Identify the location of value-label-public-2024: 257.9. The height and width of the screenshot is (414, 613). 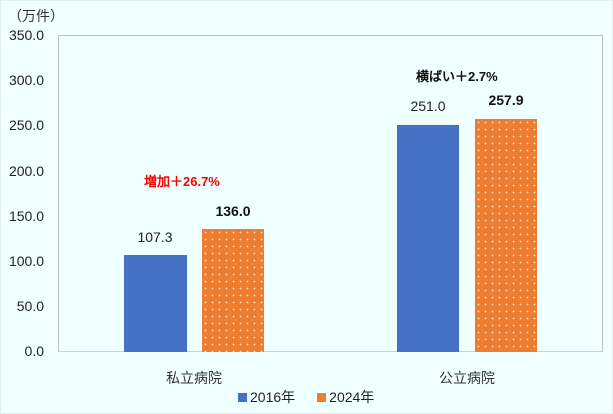
(506, 100).